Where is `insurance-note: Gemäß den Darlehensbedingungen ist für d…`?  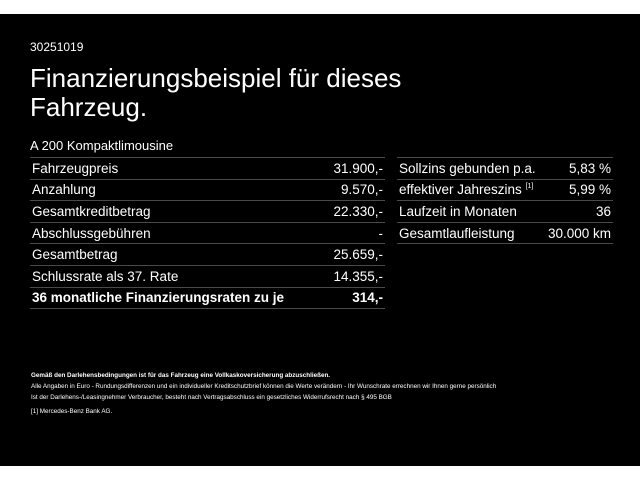 insurance-note: Gemäß den Darlehensbedingungen ist für d… is located at coordinates (181, 375).